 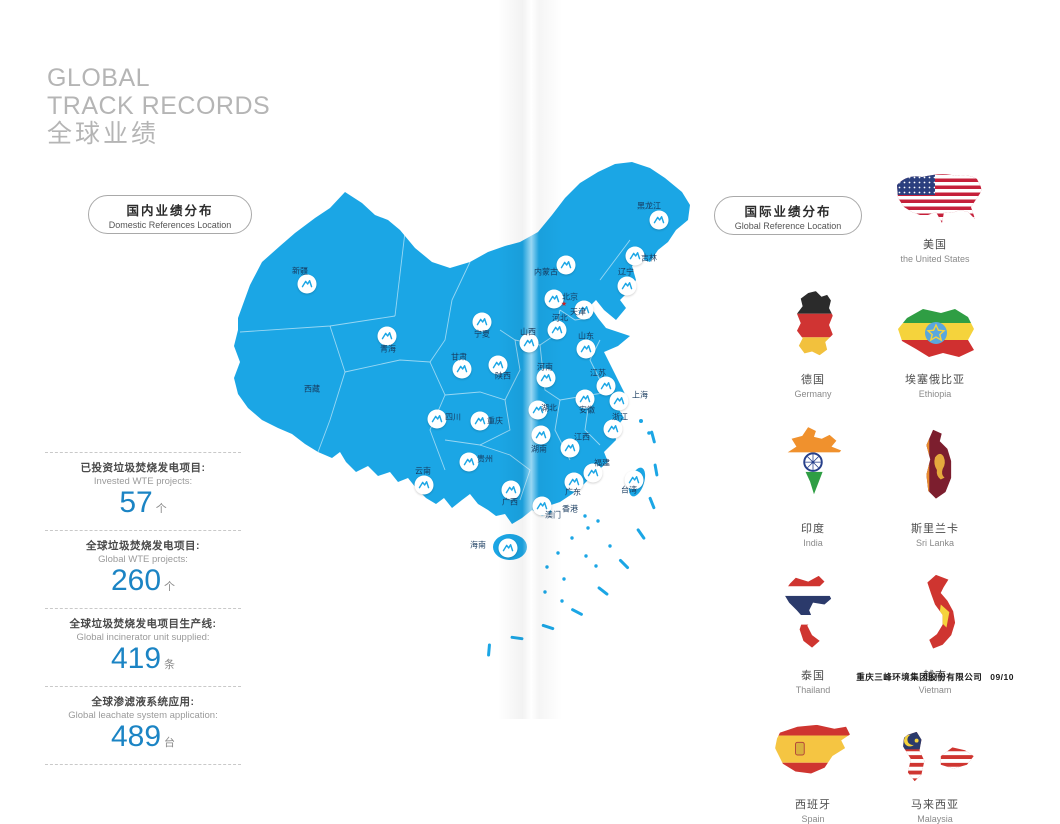 I want to click on stat-number: 489, so click(x=136, y=736).